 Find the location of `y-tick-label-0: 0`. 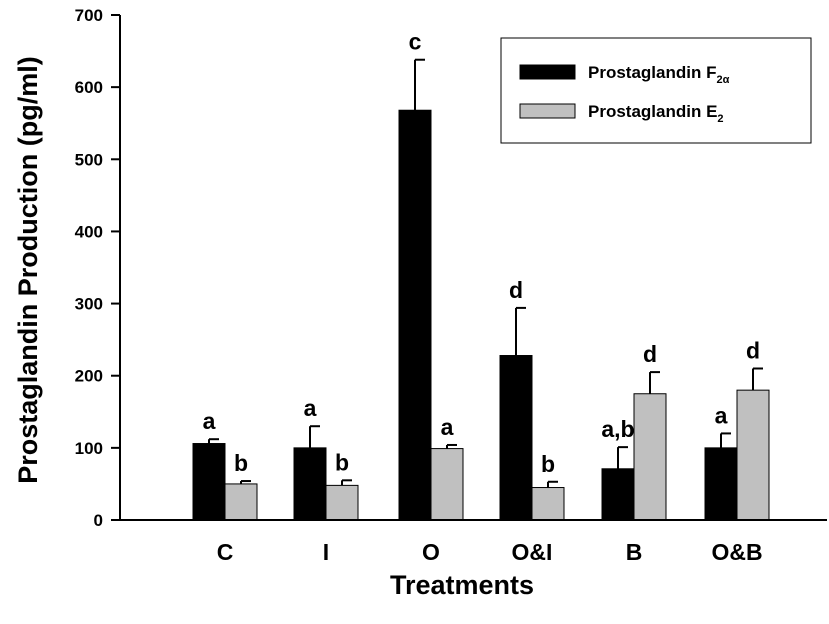

y-tick-label-0: 0 is located at coordinates (98, 520).